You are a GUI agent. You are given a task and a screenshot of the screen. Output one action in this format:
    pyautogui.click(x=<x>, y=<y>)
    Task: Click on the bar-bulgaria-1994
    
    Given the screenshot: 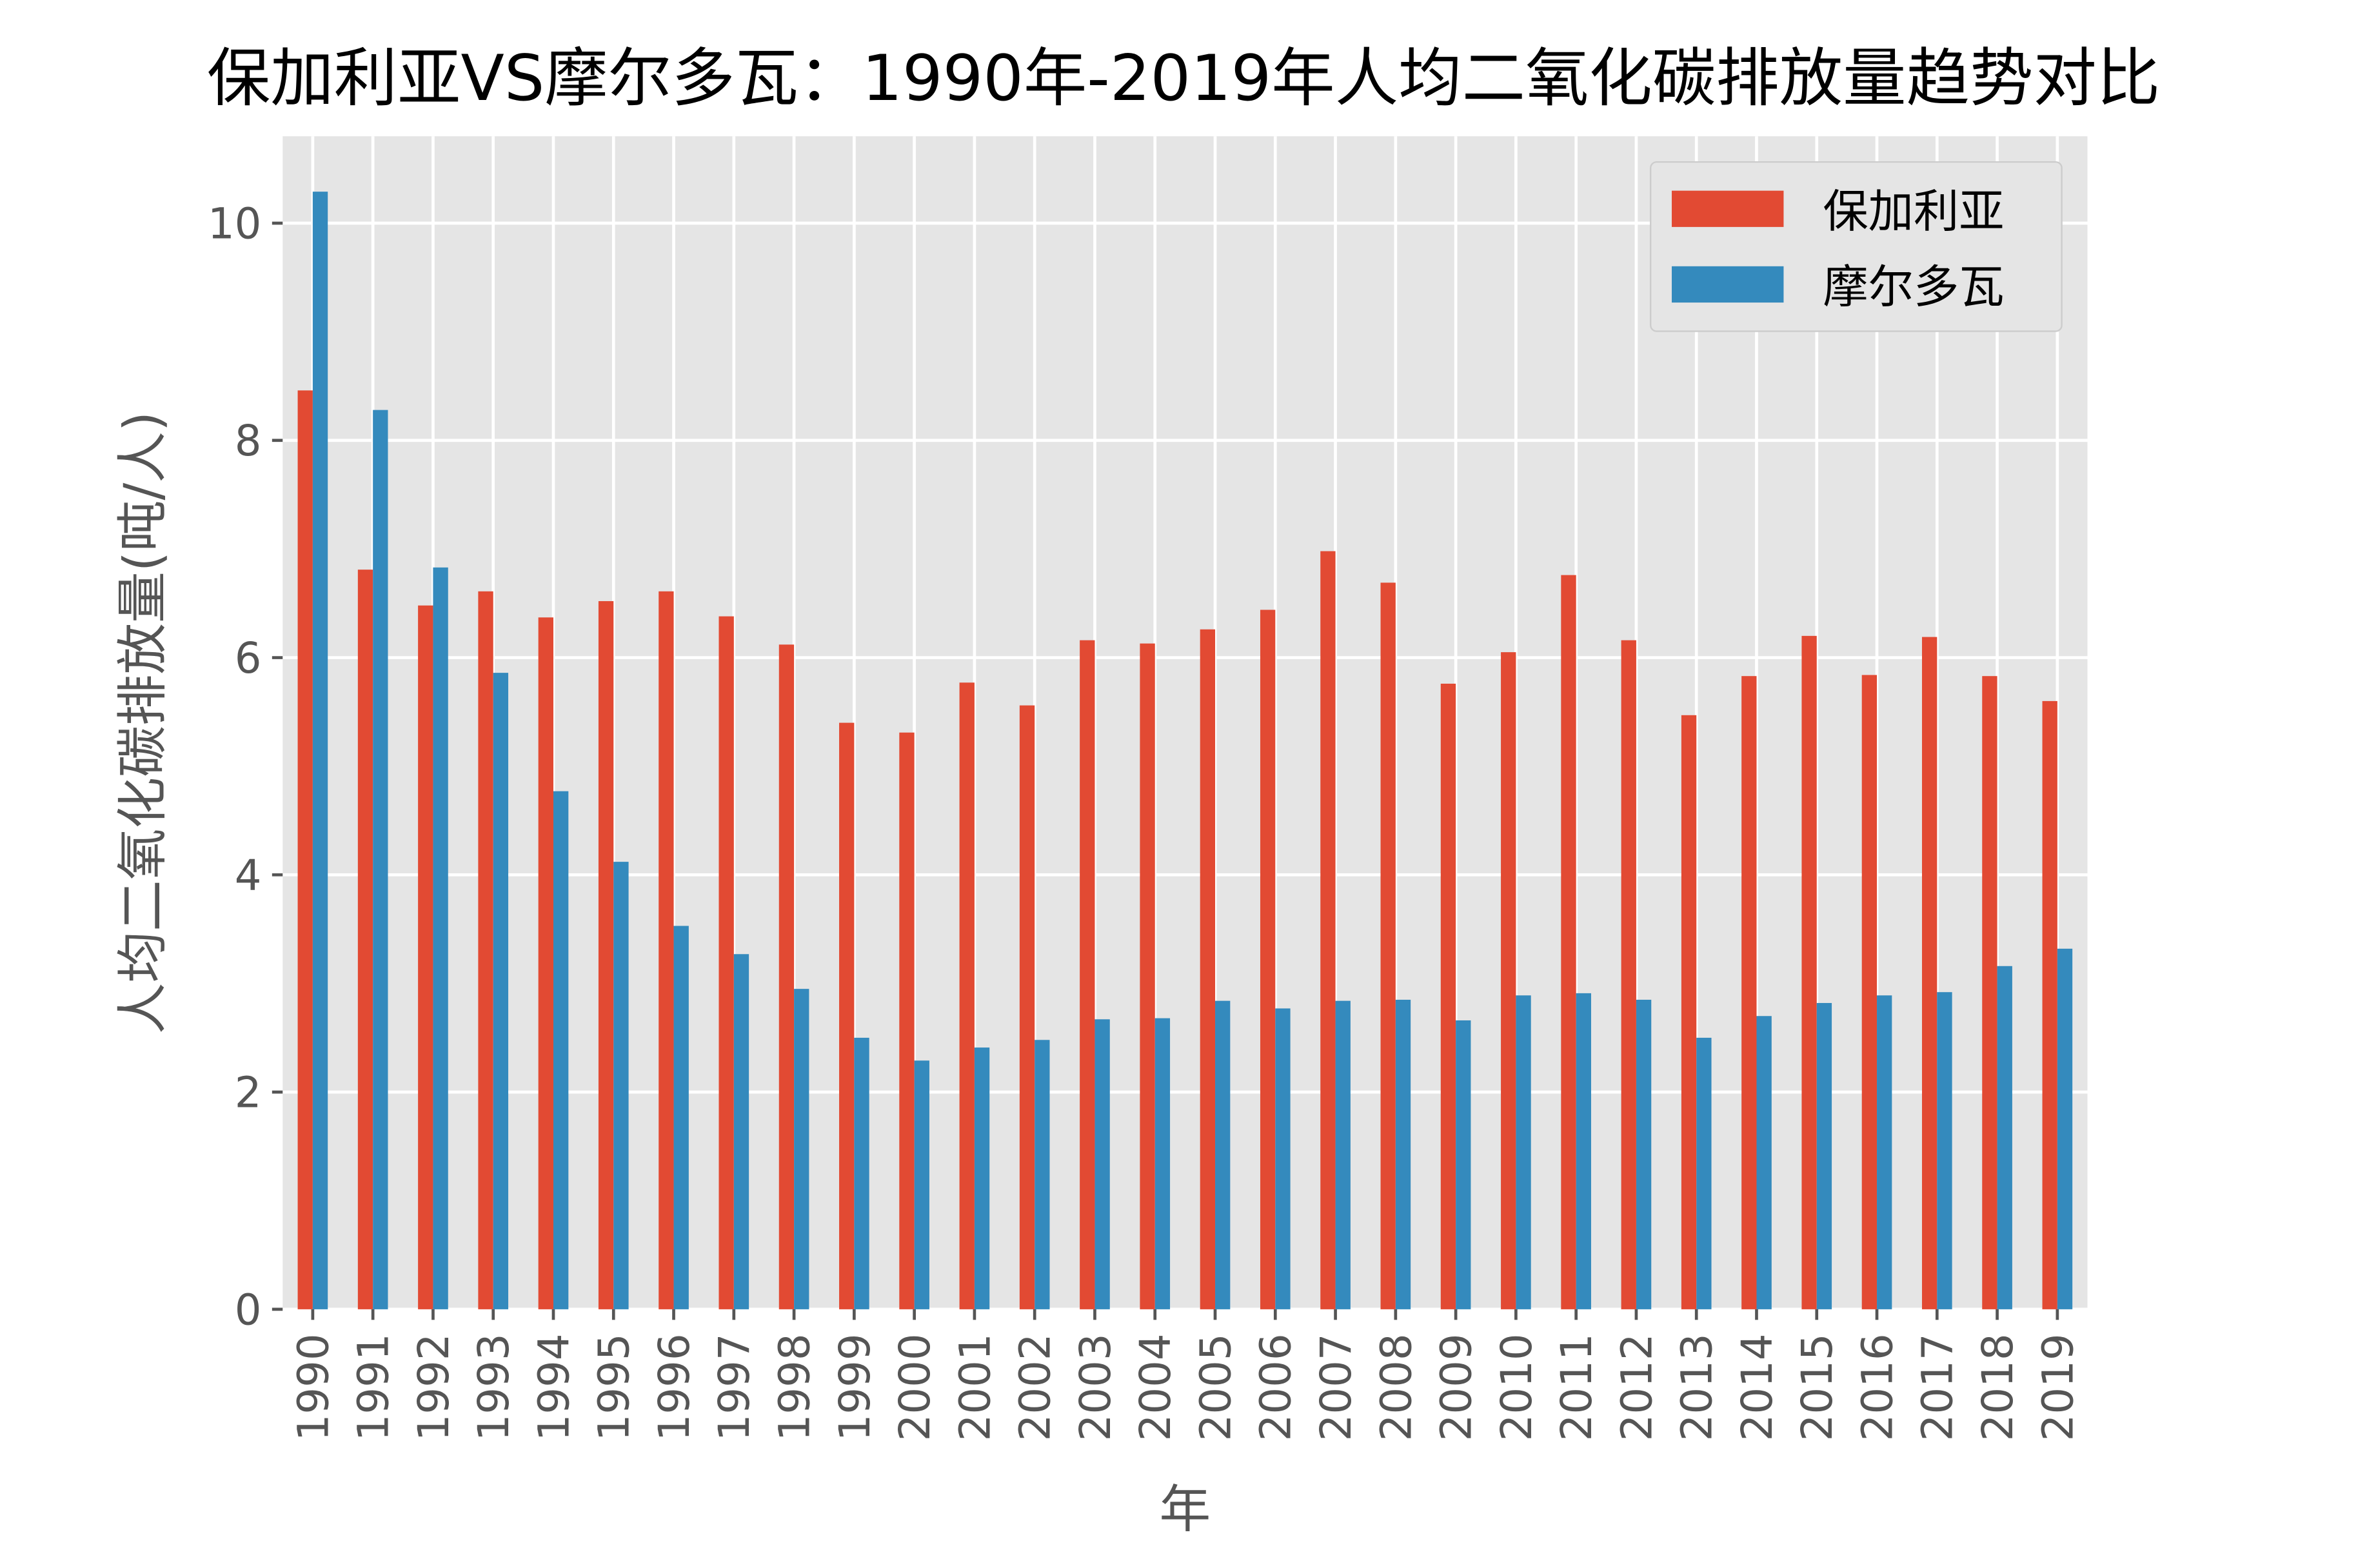 What is the action you would take?
    pyautogui.click(x=545, y=963)
    